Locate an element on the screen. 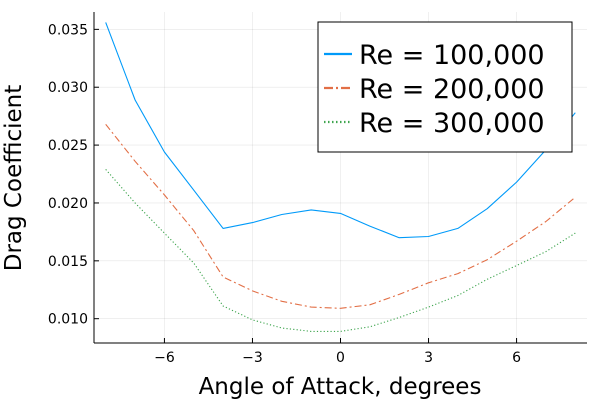 This screenshot has height=400, width=600. y-tick-label: 0.030 is located at coordinates (68, 88).